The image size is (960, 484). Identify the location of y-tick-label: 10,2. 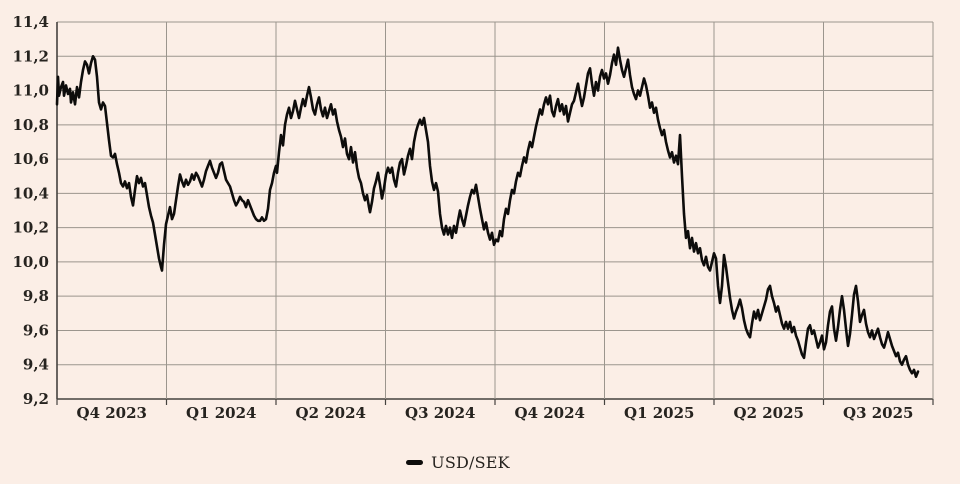
(30, 228).